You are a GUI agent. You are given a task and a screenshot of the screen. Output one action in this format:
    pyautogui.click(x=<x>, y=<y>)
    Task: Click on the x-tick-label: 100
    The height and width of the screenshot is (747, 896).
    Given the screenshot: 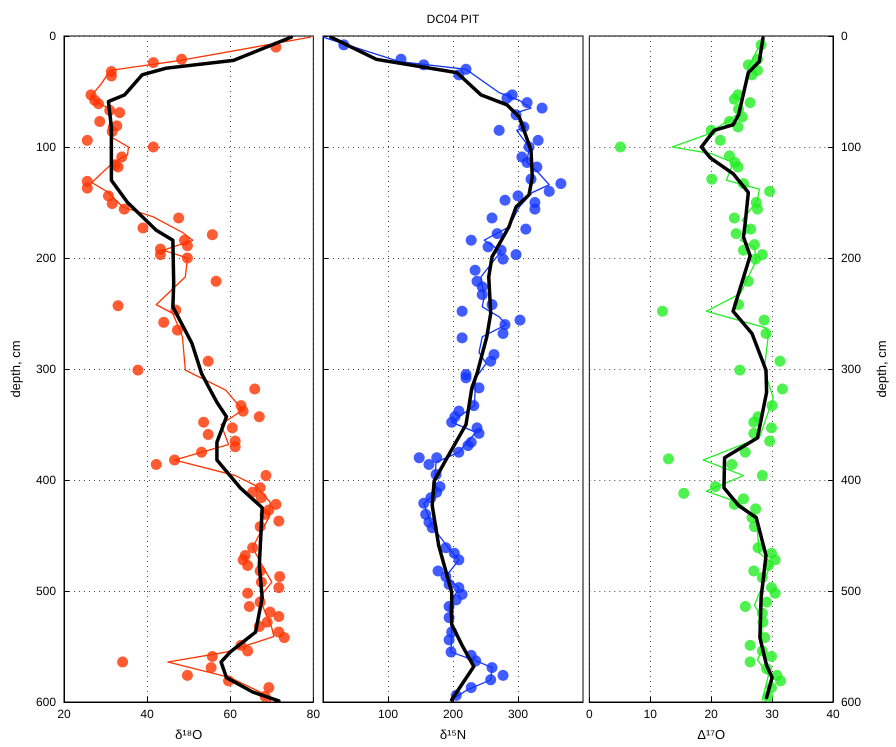 What is the action you would take?
    pyautogui.click(x=388, y=714)
    